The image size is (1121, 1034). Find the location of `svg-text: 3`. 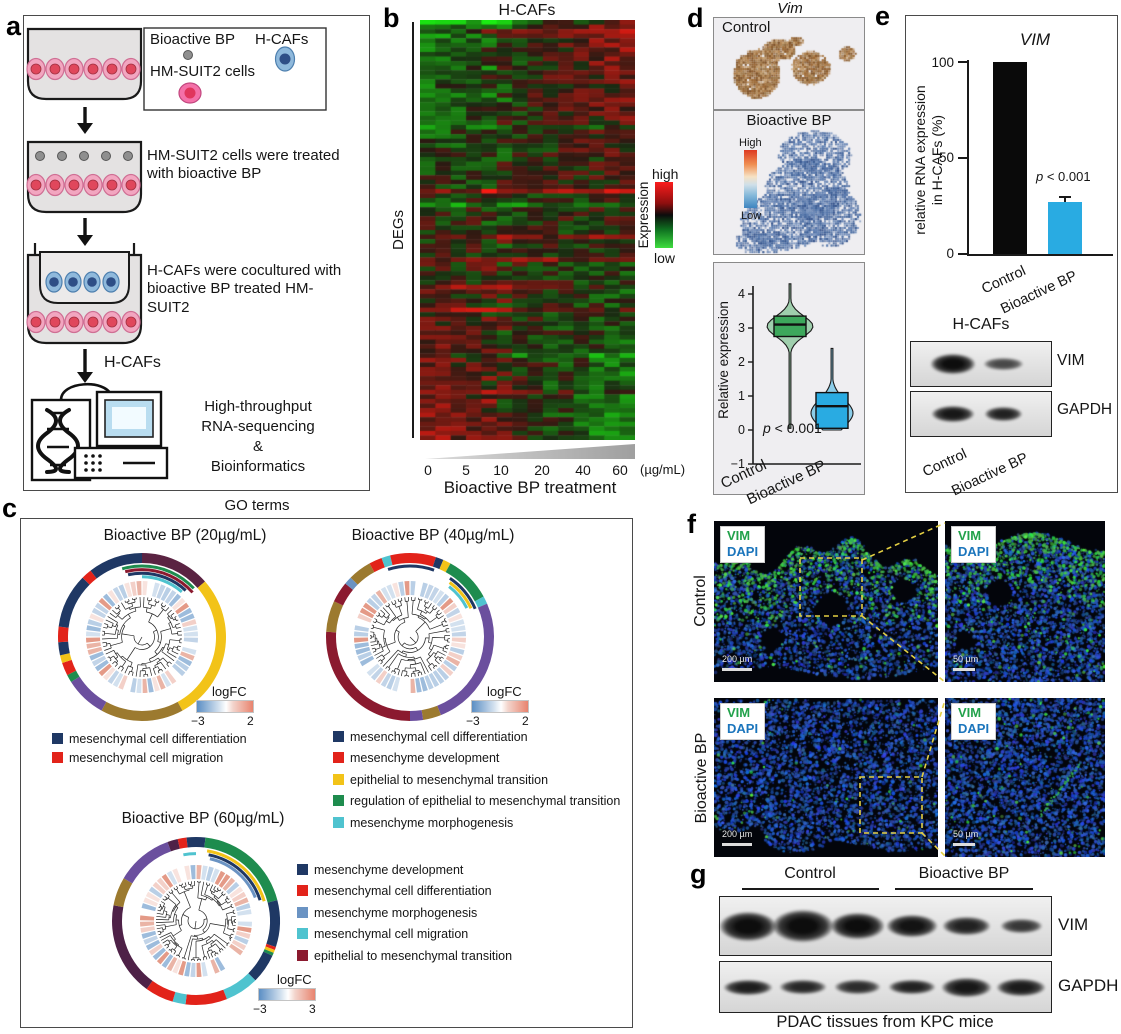

svg-text: 3 is located at coordinates (741, 328).